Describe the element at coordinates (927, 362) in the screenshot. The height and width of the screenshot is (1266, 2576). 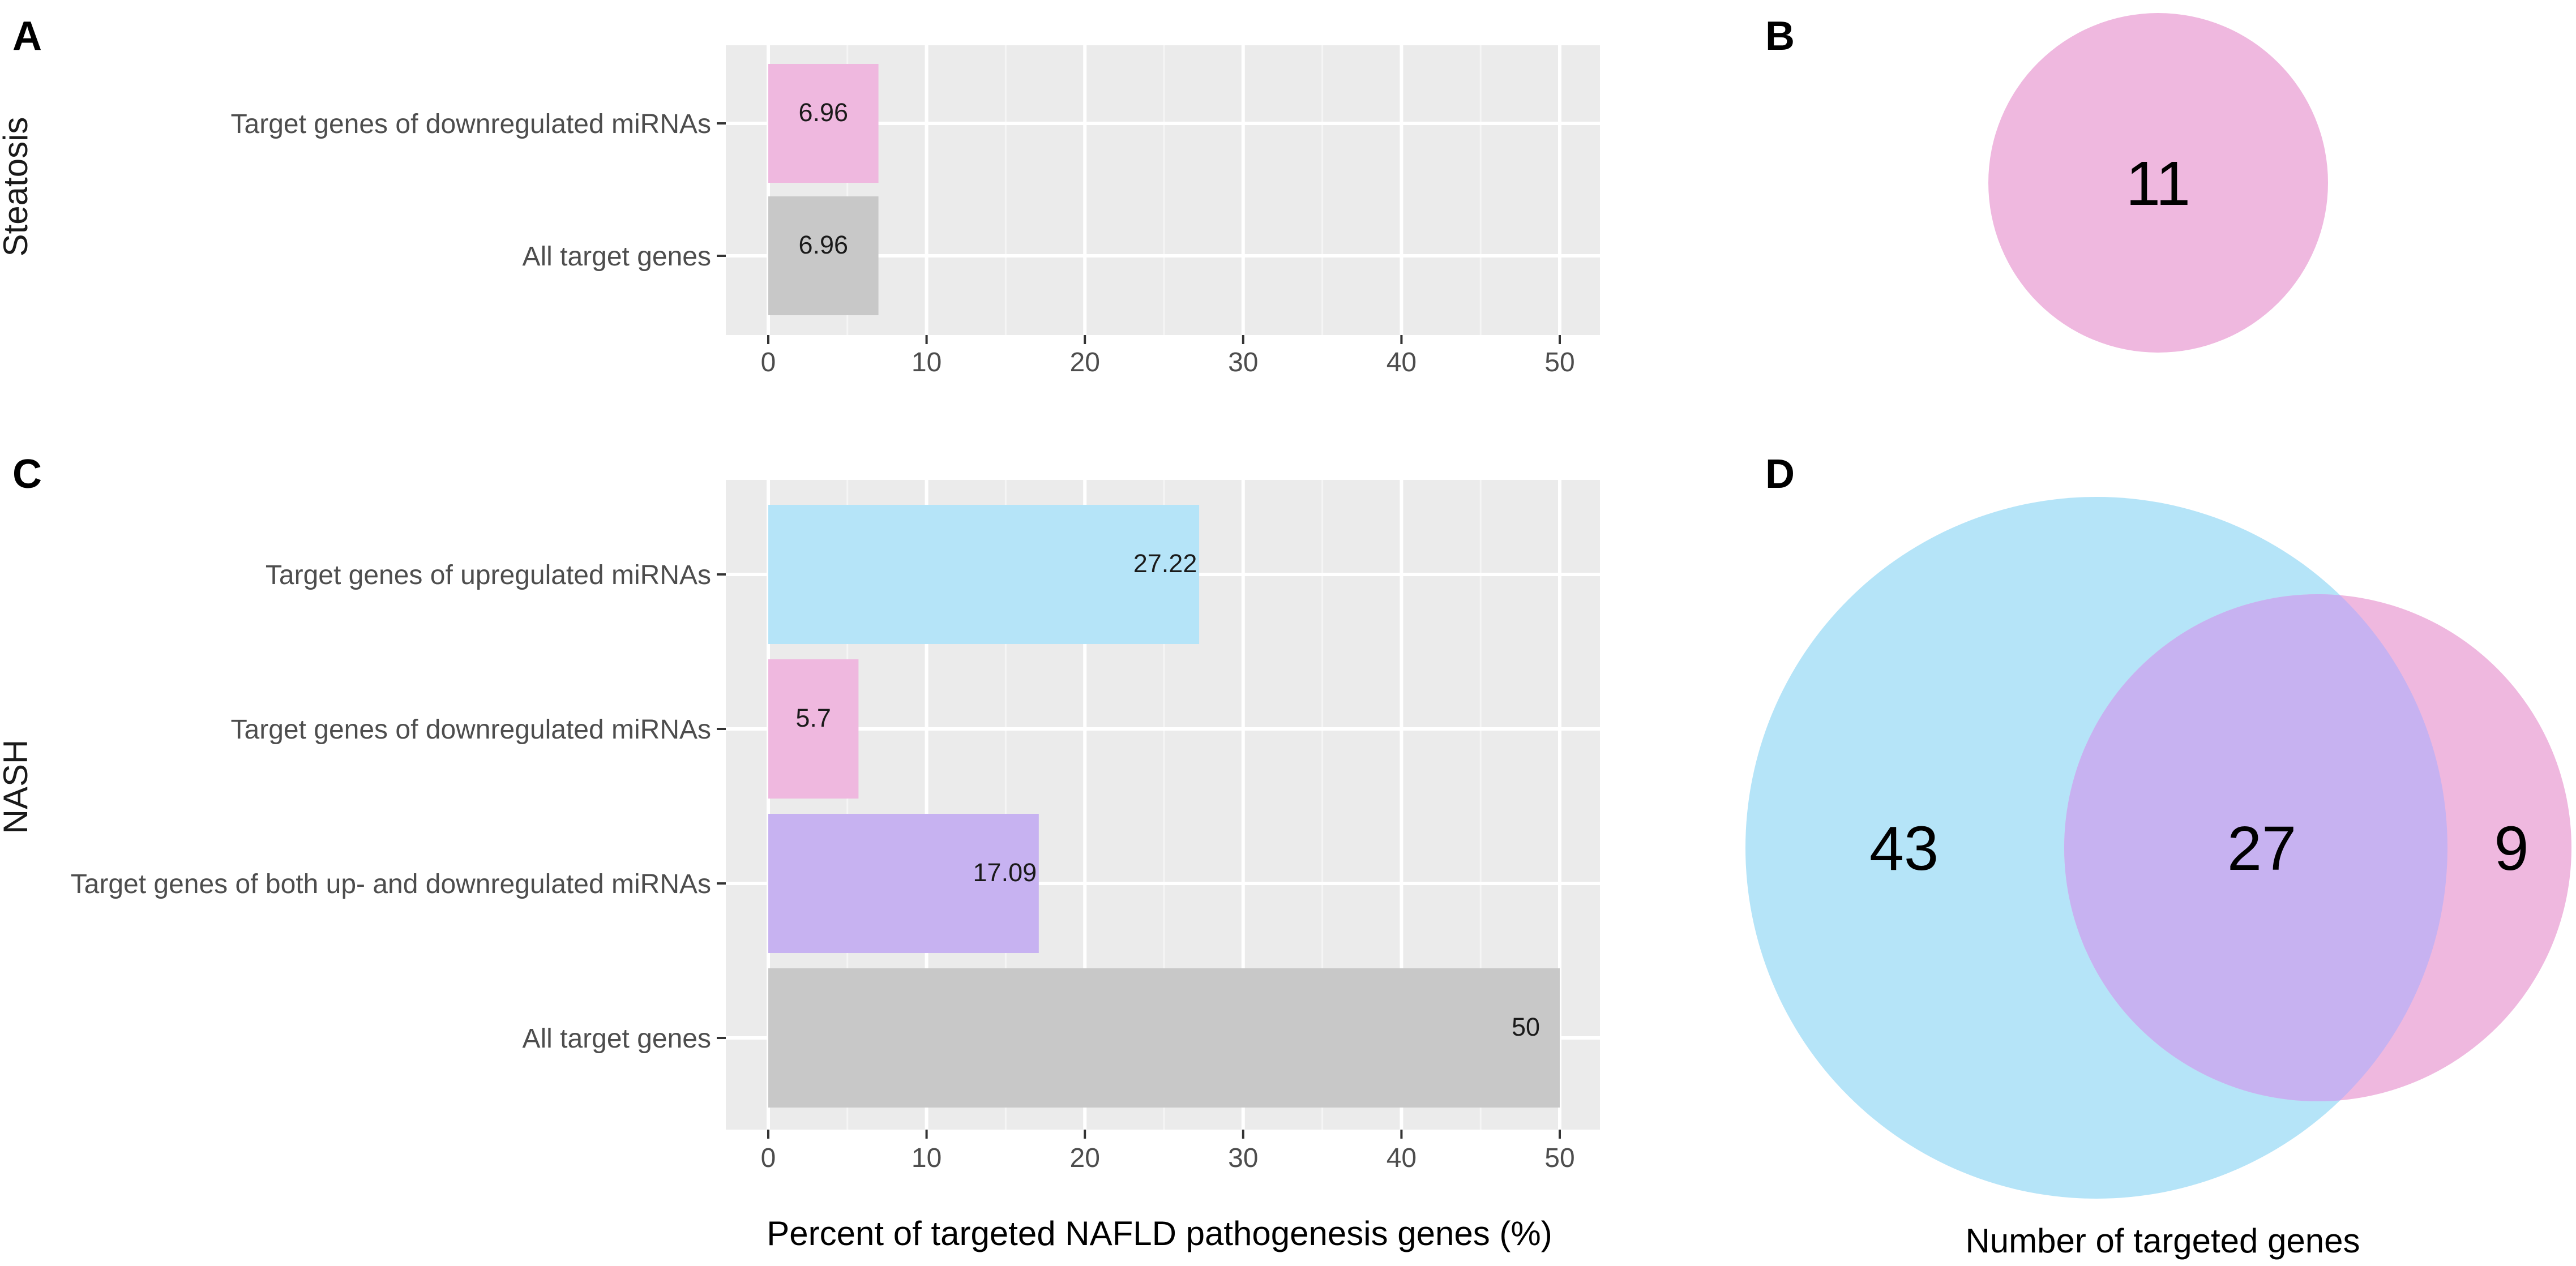
I see `x-tick-label-a: 10` at that location.